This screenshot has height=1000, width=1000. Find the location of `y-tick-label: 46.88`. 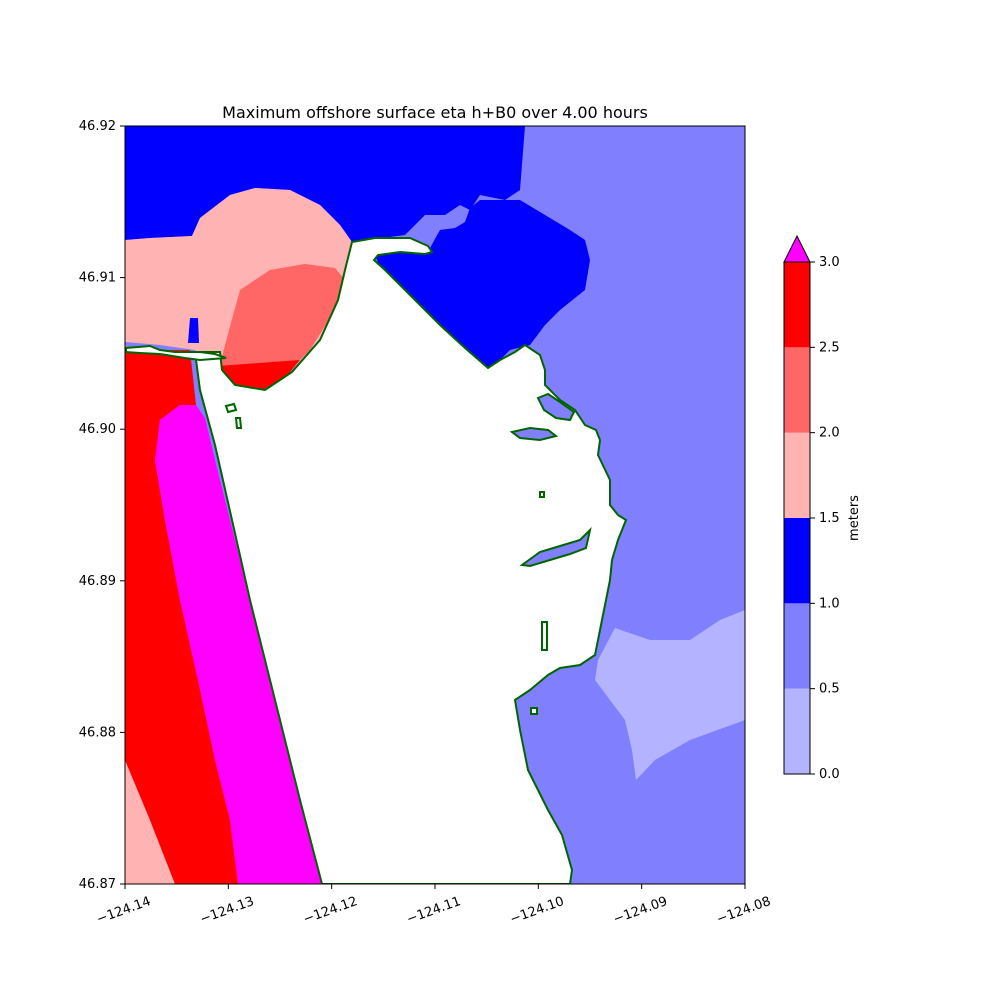

y-tick-label: 46.88 is located at coordinates (97, 732).